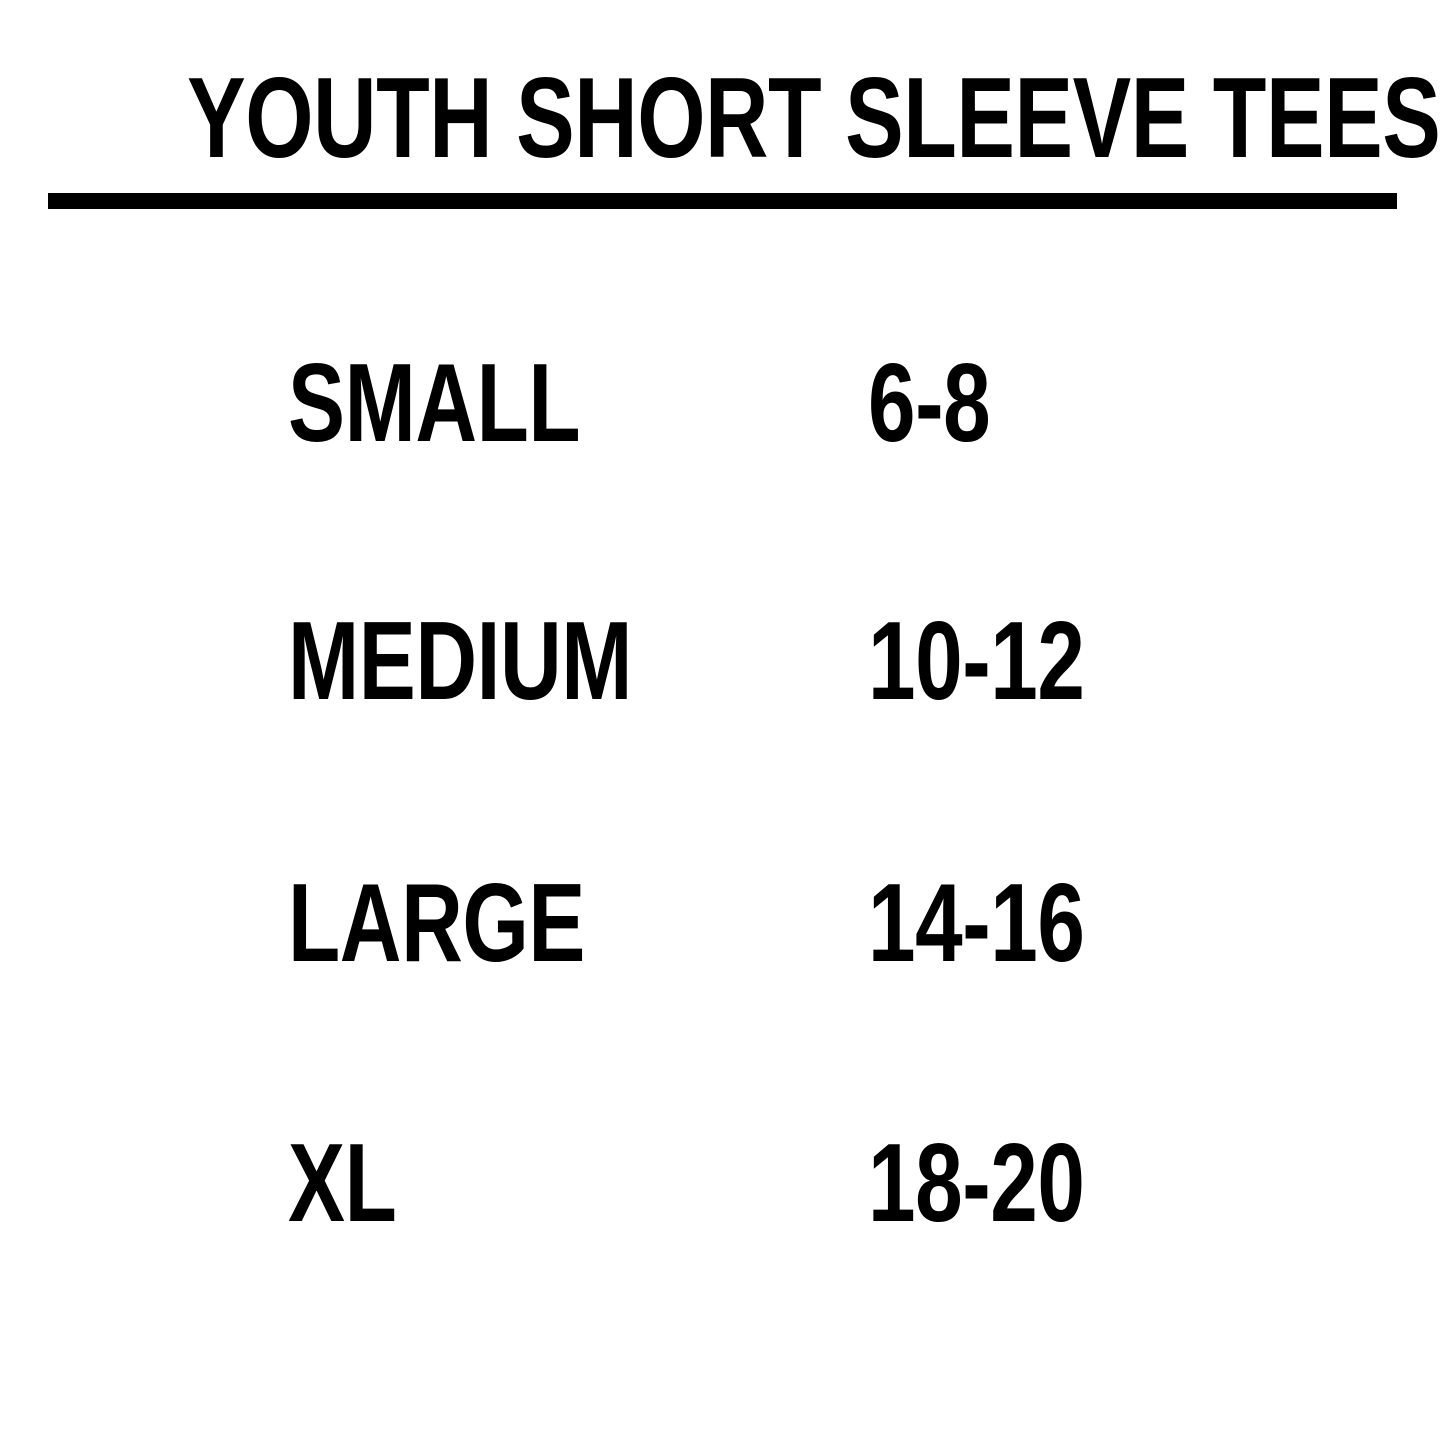  Describe the element at coordinates (976, 1183) in the screenshot. I see `size-range: 18-20` at that location.